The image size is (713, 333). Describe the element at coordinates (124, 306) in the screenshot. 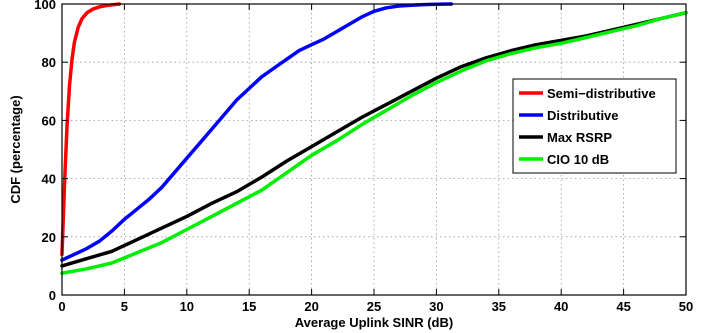

I see `x-tick-label: 5` at that location.